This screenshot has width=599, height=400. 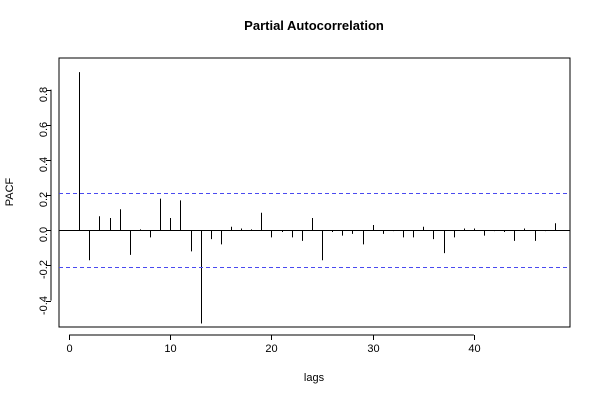 I want to click on x-tick-label: 40, so click(x=474, y=349).